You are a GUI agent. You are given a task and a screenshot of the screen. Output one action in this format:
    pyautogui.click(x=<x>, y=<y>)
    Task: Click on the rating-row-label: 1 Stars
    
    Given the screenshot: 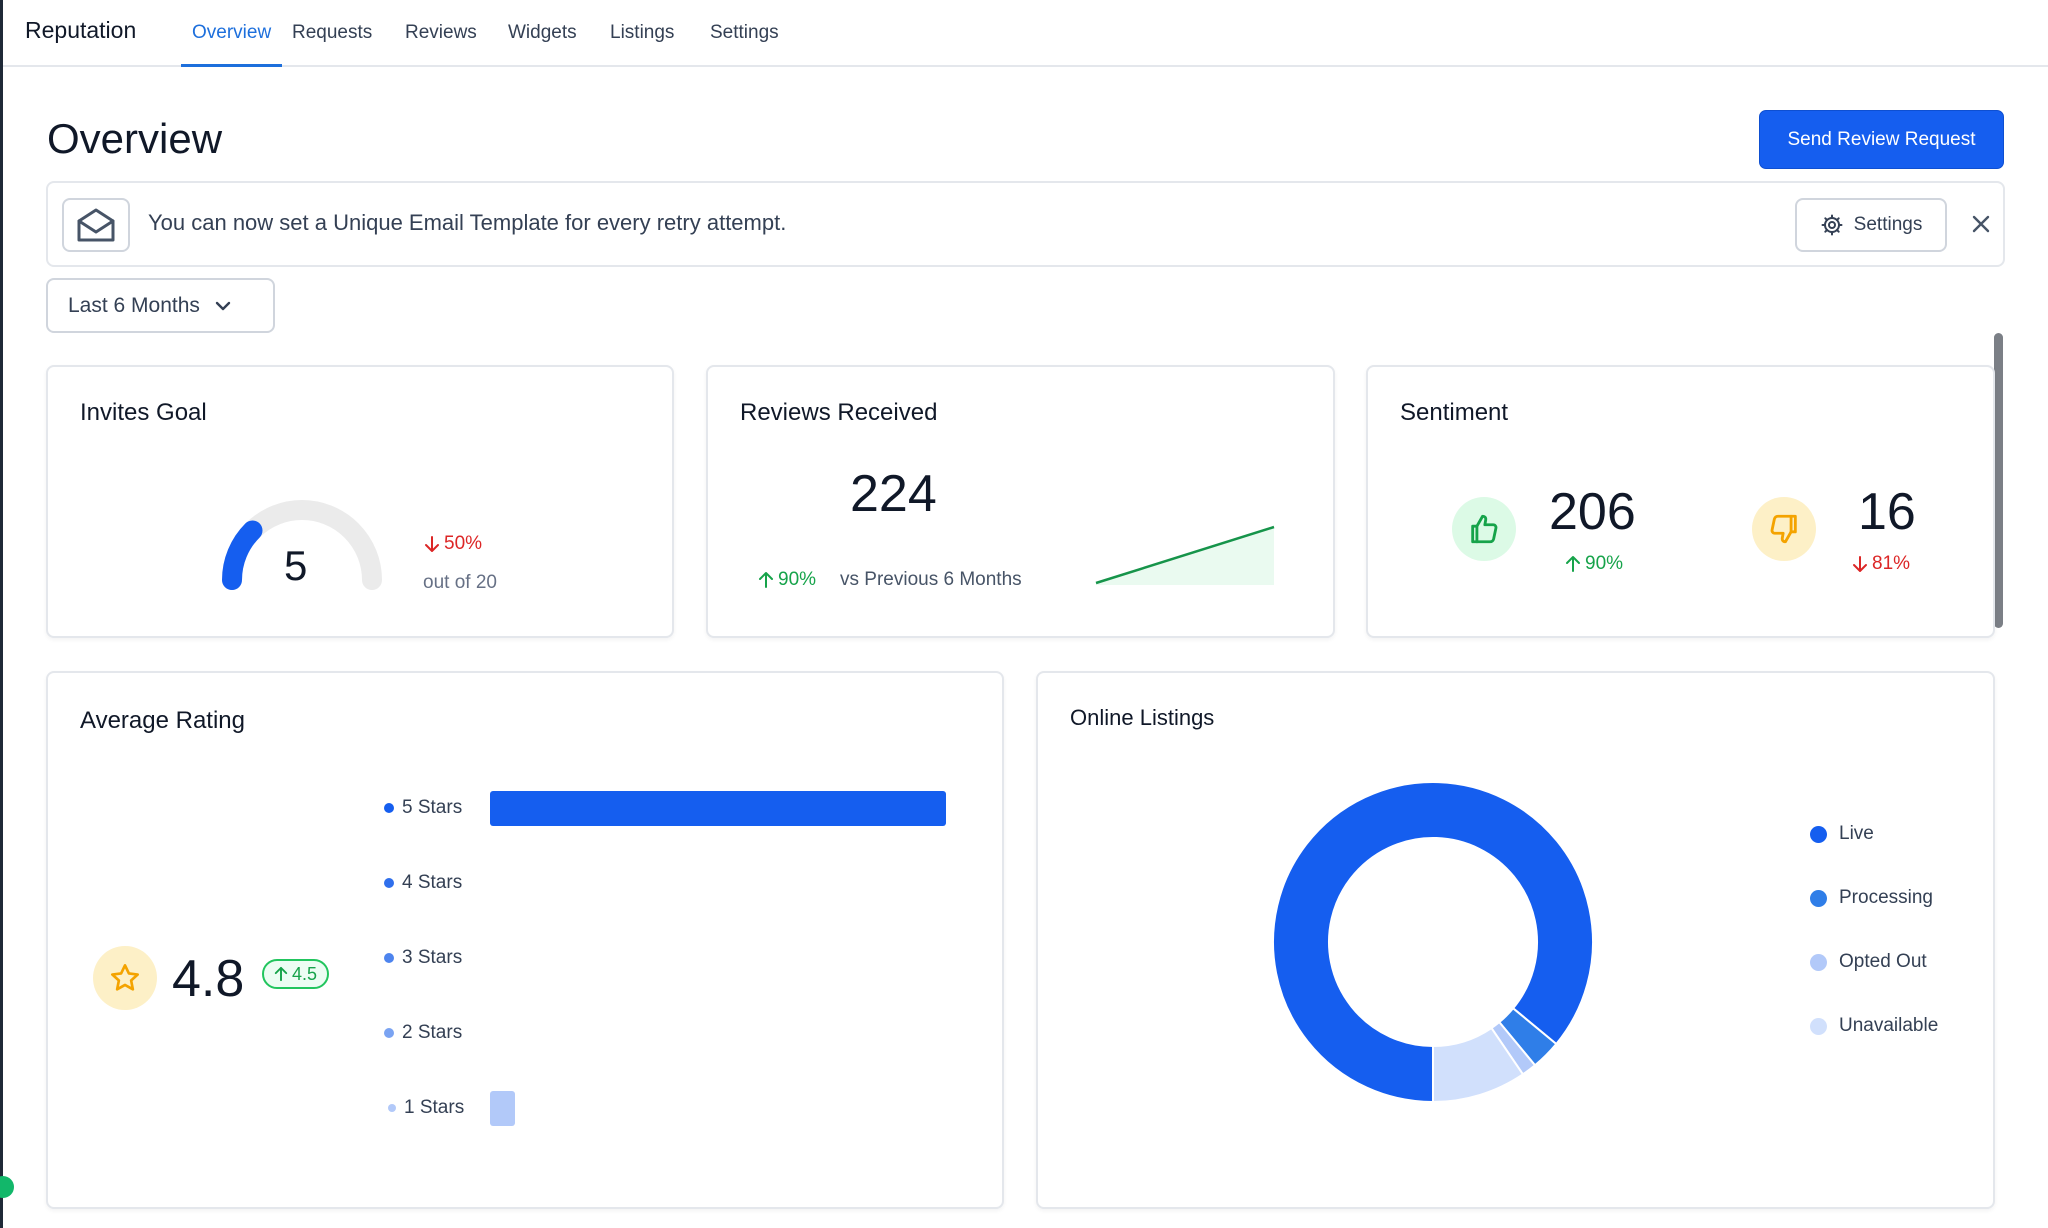 What is the action you would take?
    pyautogui.click(x=426, y=1108)
    